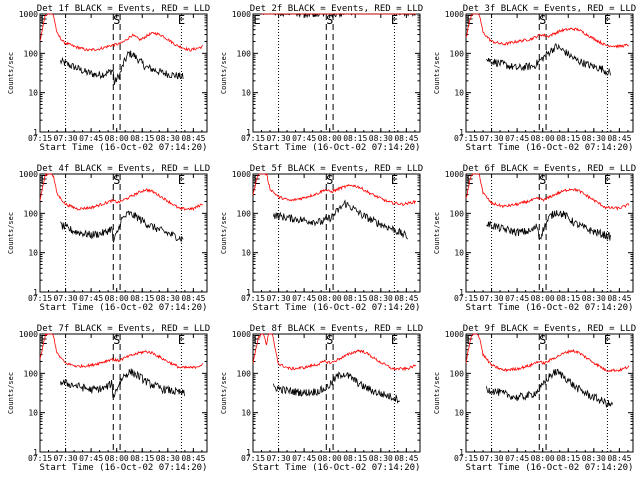 The height and width of the screenshot is (480, 640). Describe the element at coordinates (336, 329) in the screenshot. I see `panel-title: Det 8f BLACK = Events, RED = LLD` at that location.